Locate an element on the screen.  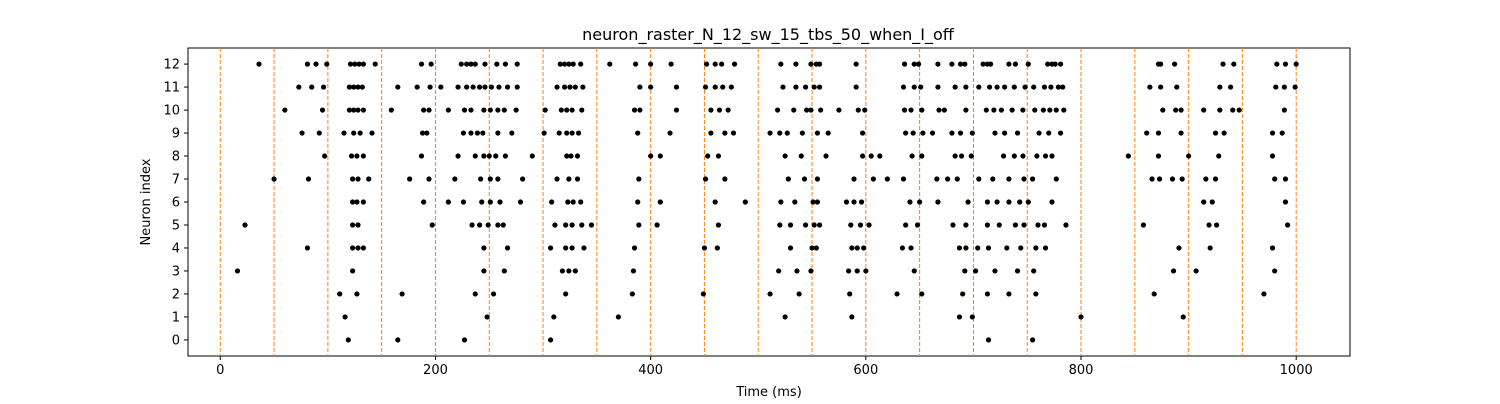
y-tick-label: 5 is located at coordinates (176, 225).